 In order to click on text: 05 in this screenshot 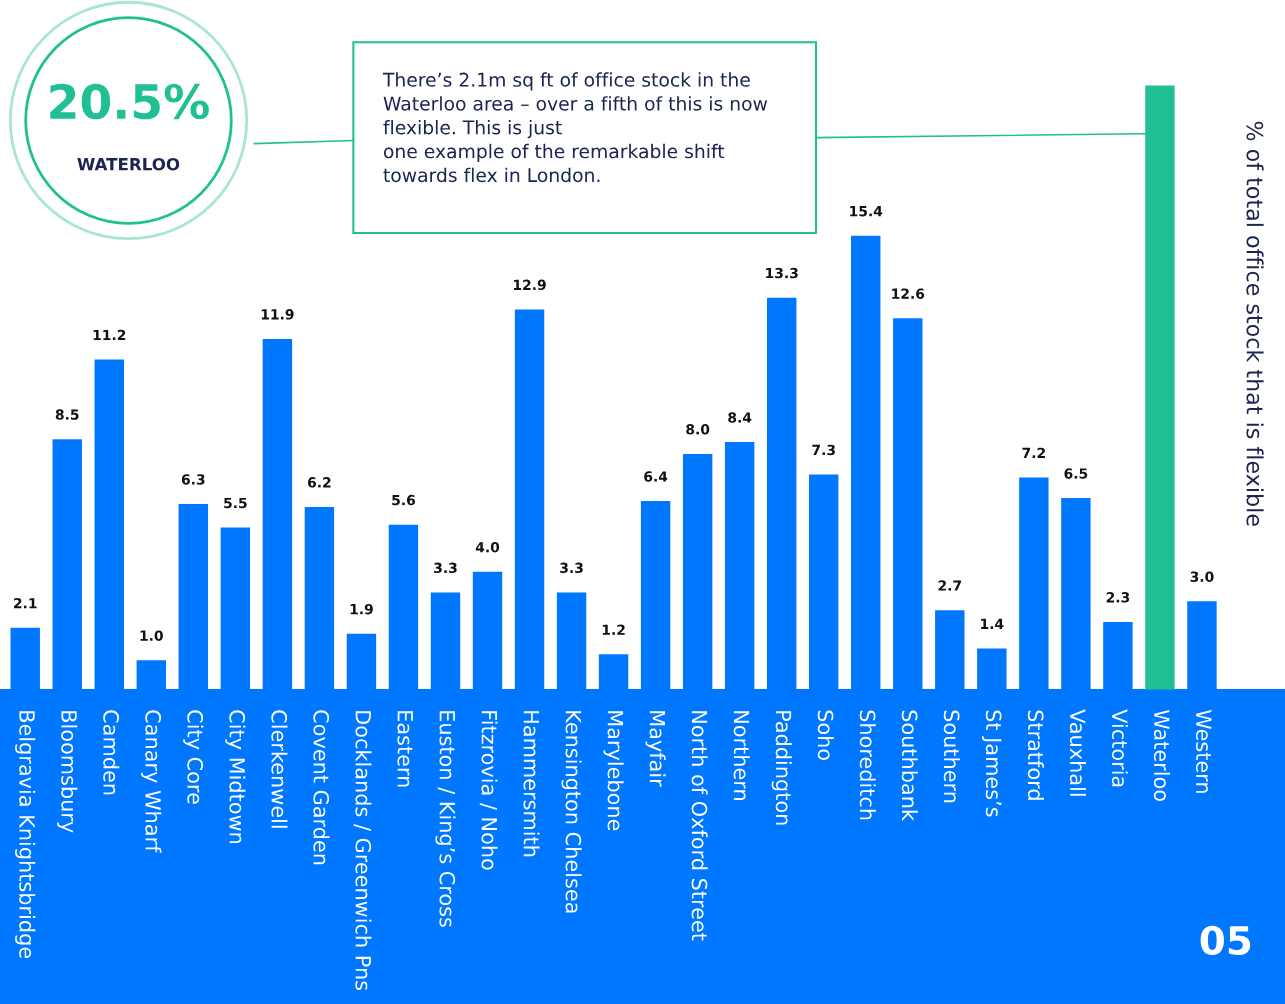, I will do `click(1225, 940)`.